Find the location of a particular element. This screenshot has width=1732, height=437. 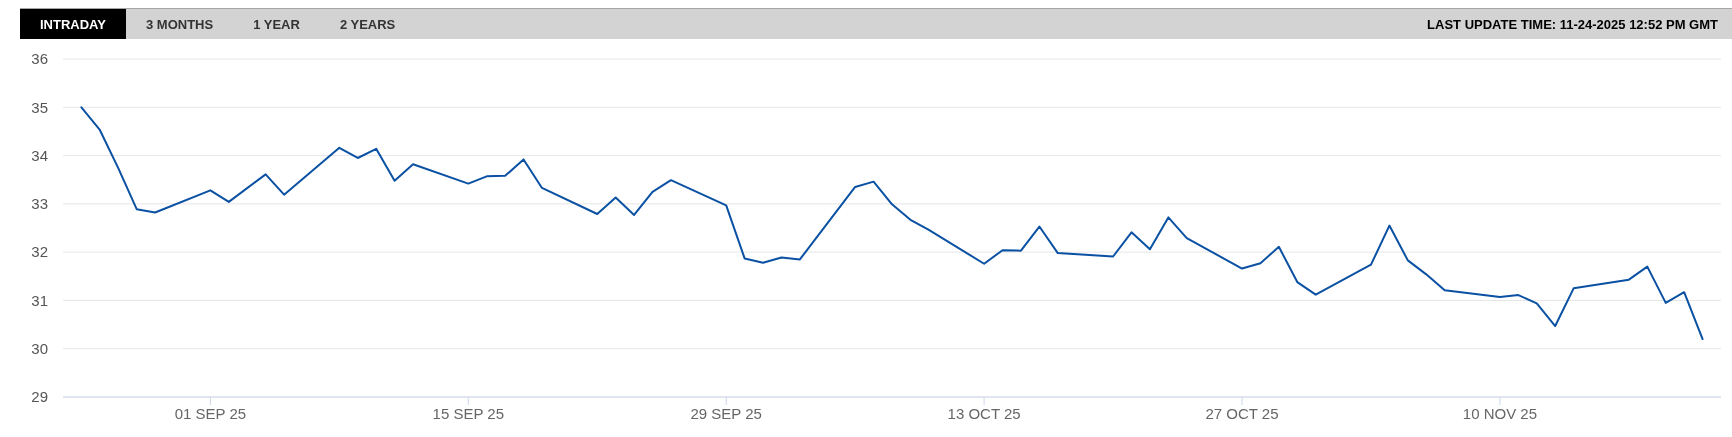

chart-subtitle: LAST UPDATE TIME: 11-24-2025 12:52 PM GMT is located at coordinates (1573, 24).